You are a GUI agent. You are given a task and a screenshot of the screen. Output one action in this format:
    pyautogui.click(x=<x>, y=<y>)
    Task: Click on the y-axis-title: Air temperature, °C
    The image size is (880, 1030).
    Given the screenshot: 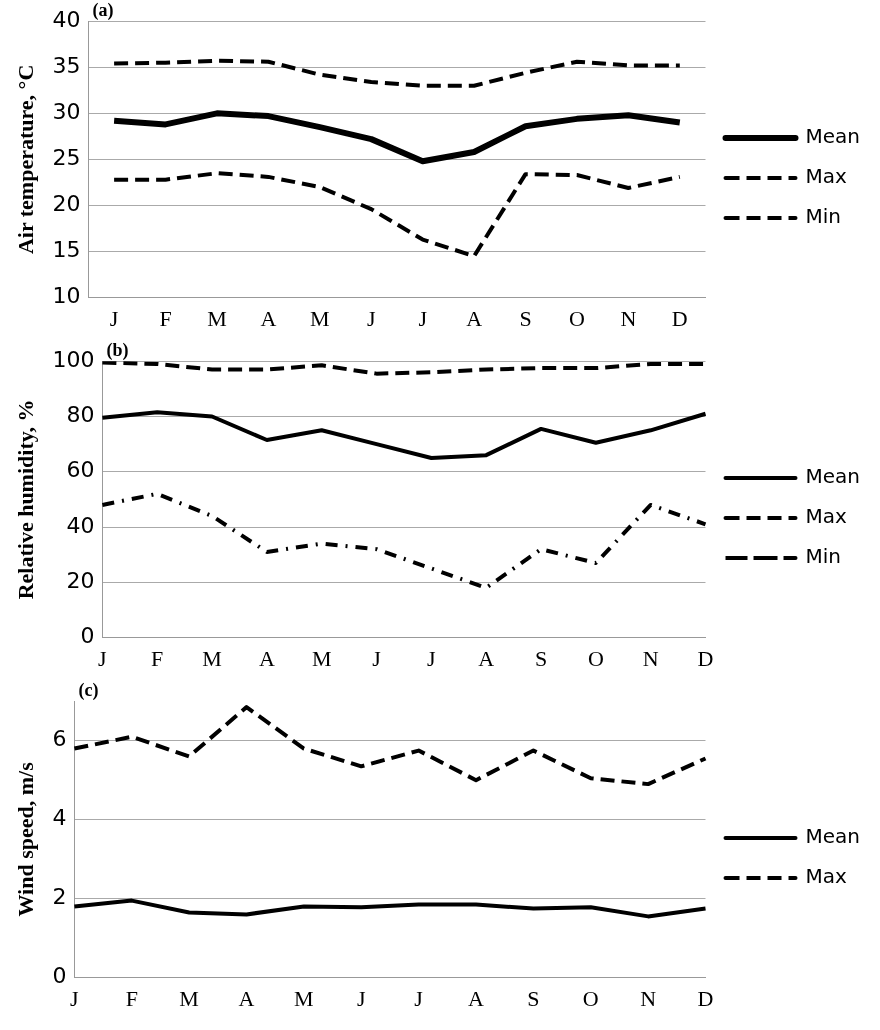 What is the action you would take?
    pyautogui.click(x=25, y=159)
    